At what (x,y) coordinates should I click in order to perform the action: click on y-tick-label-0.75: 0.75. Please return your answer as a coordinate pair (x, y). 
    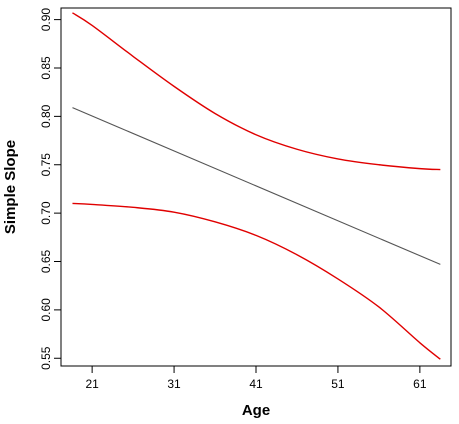
    Looking at the image, I should click on (46, 165).